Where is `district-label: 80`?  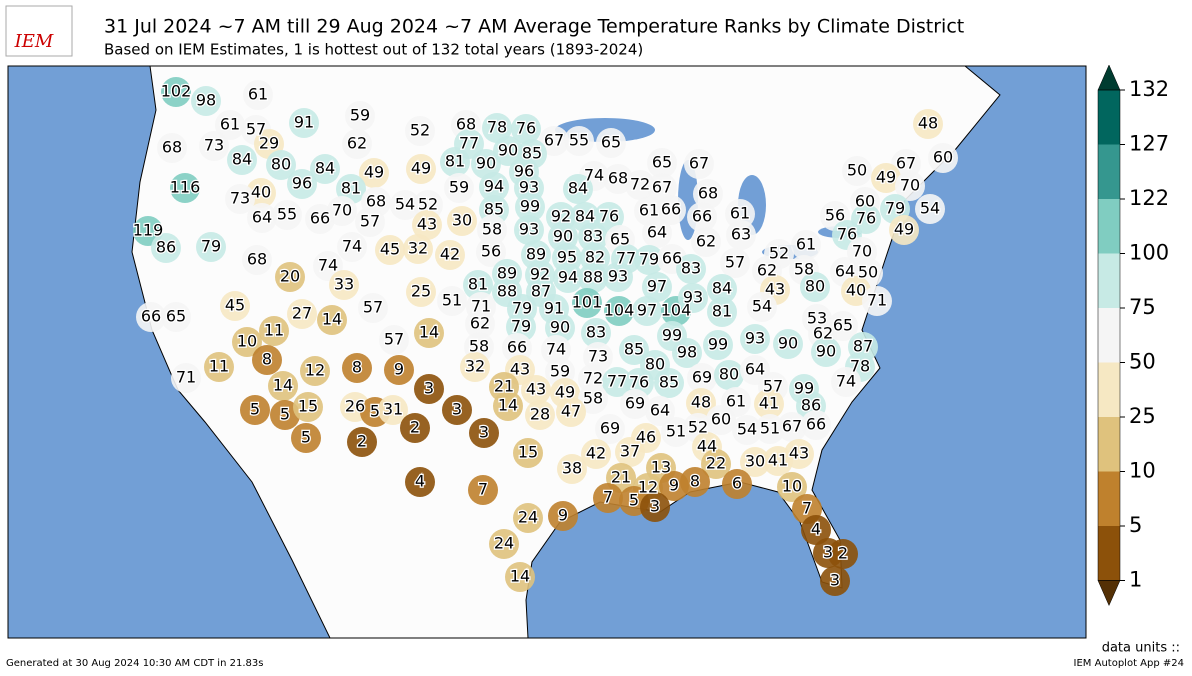 district-label: 80 is located at coordinates (815, 286).